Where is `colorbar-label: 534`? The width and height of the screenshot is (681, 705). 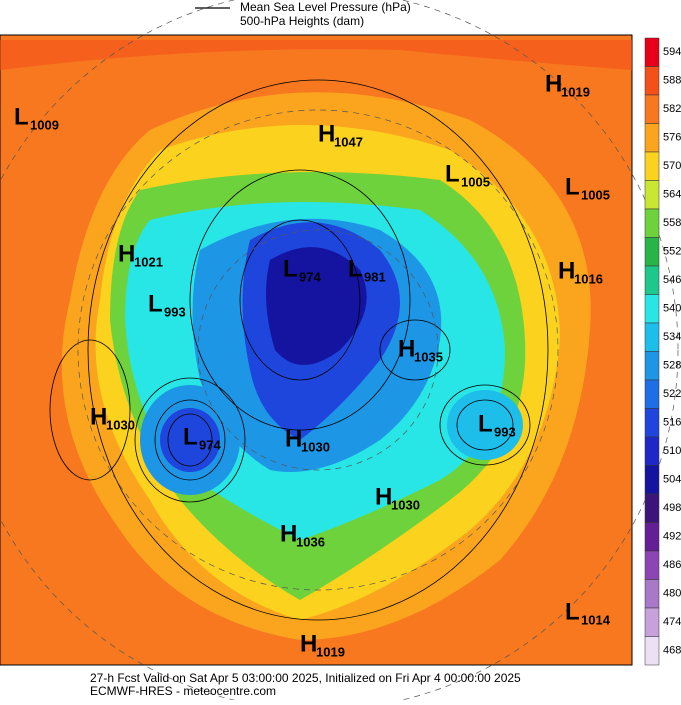
colorbar-label: 534 is located at coordinates (672, 337).